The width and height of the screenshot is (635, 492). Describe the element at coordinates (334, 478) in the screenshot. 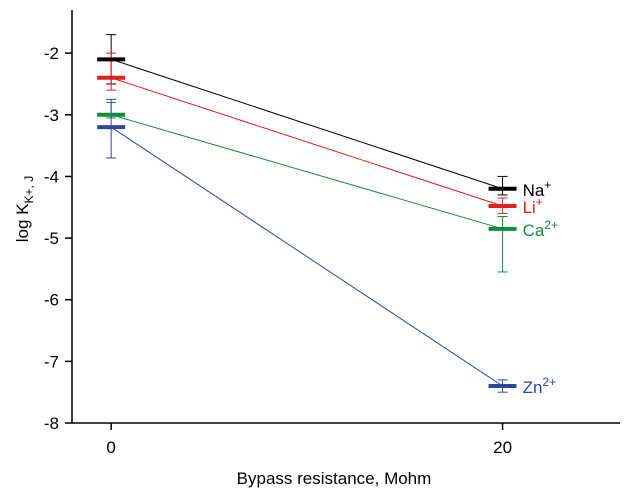

I see `x-axis-title: Bypass resistance, Mohm` at that location.